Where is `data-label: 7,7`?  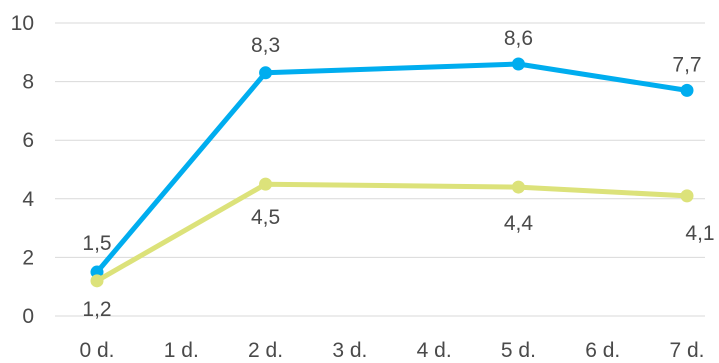 data-label: 7,7 is located at coordinates (686, 64).